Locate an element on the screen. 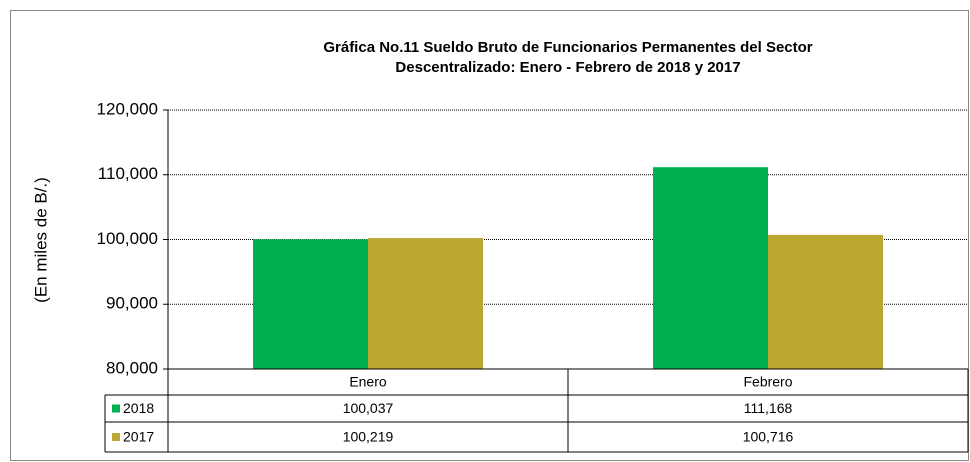  data-label: 111,168 is located at coordinates (768, 408).